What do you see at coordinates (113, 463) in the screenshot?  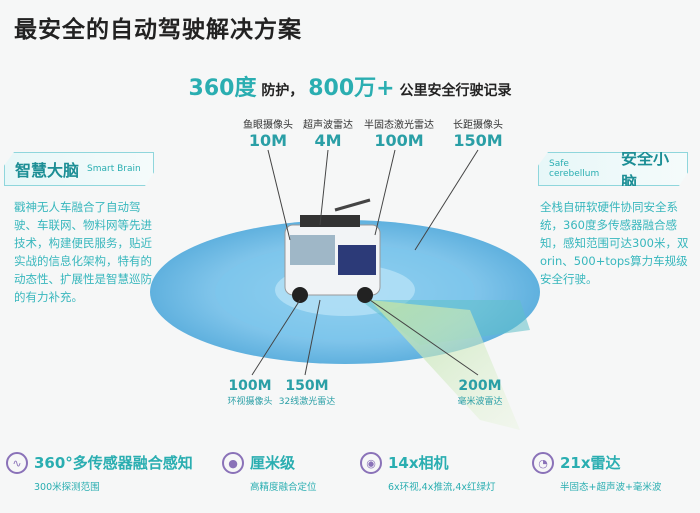 I see `feature-title: 360°多传感器融合感知` at bounding box center [113, 463].